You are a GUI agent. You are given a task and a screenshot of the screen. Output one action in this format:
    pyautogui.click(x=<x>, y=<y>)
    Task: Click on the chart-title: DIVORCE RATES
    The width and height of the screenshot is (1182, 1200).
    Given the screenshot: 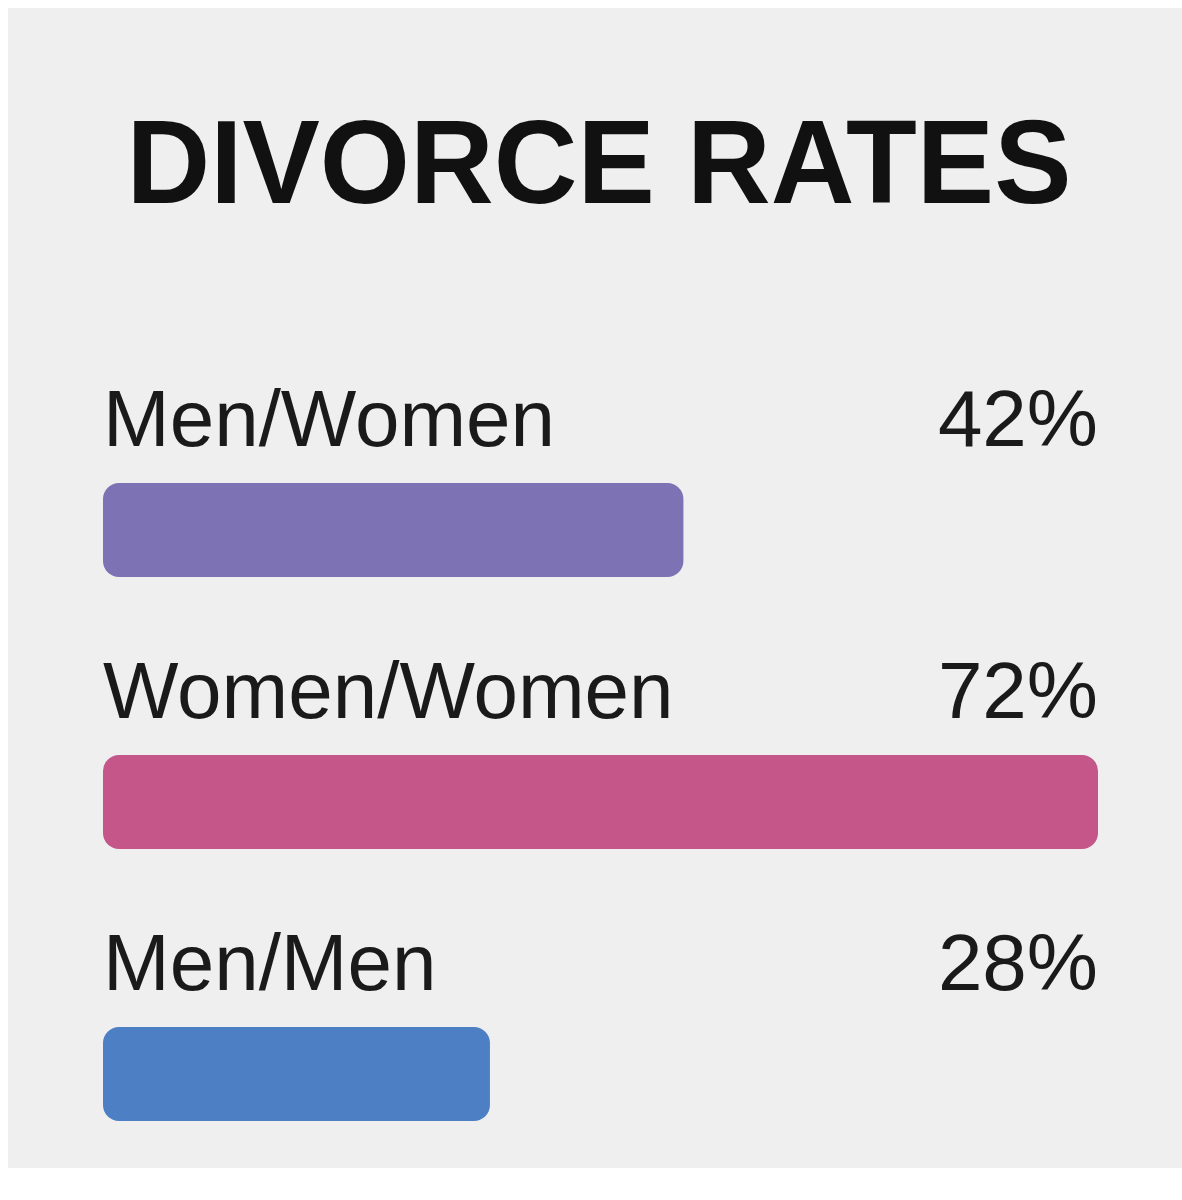 What is the action you would take?
    pyautogui.click(x=607, y=162)
    